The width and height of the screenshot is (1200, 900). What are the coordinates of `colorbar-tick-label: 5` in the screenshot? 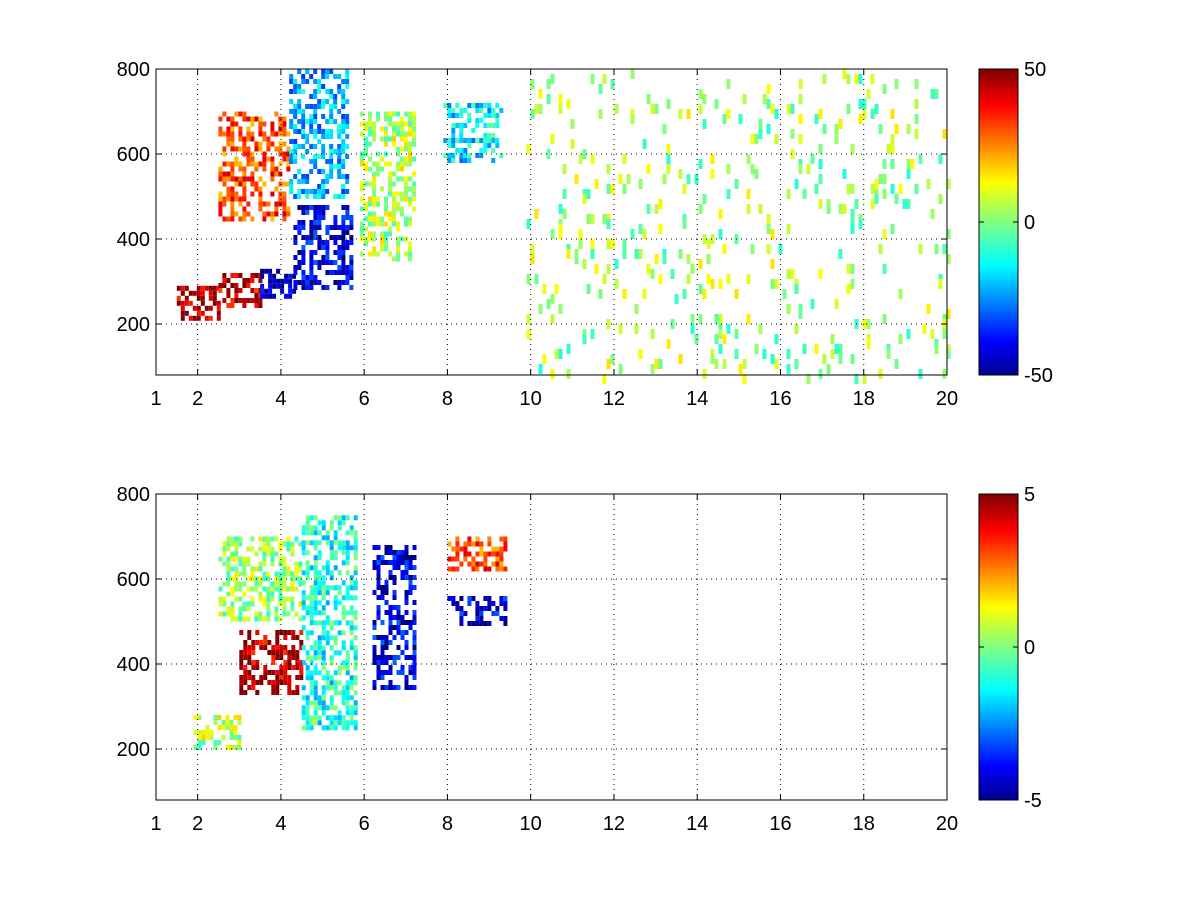 It's located at (1029, 495).